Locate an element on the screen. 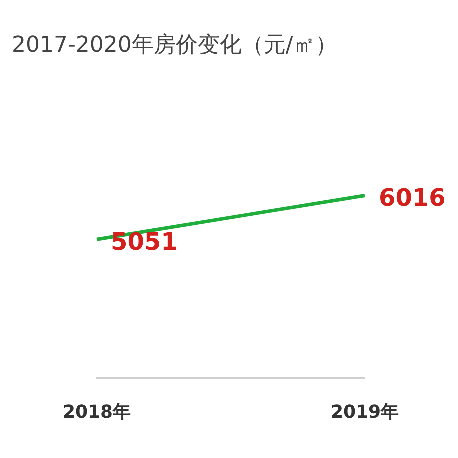 This screenshot has height=458, width=458. data-label: 5051 is located at coordinates (144, 242).